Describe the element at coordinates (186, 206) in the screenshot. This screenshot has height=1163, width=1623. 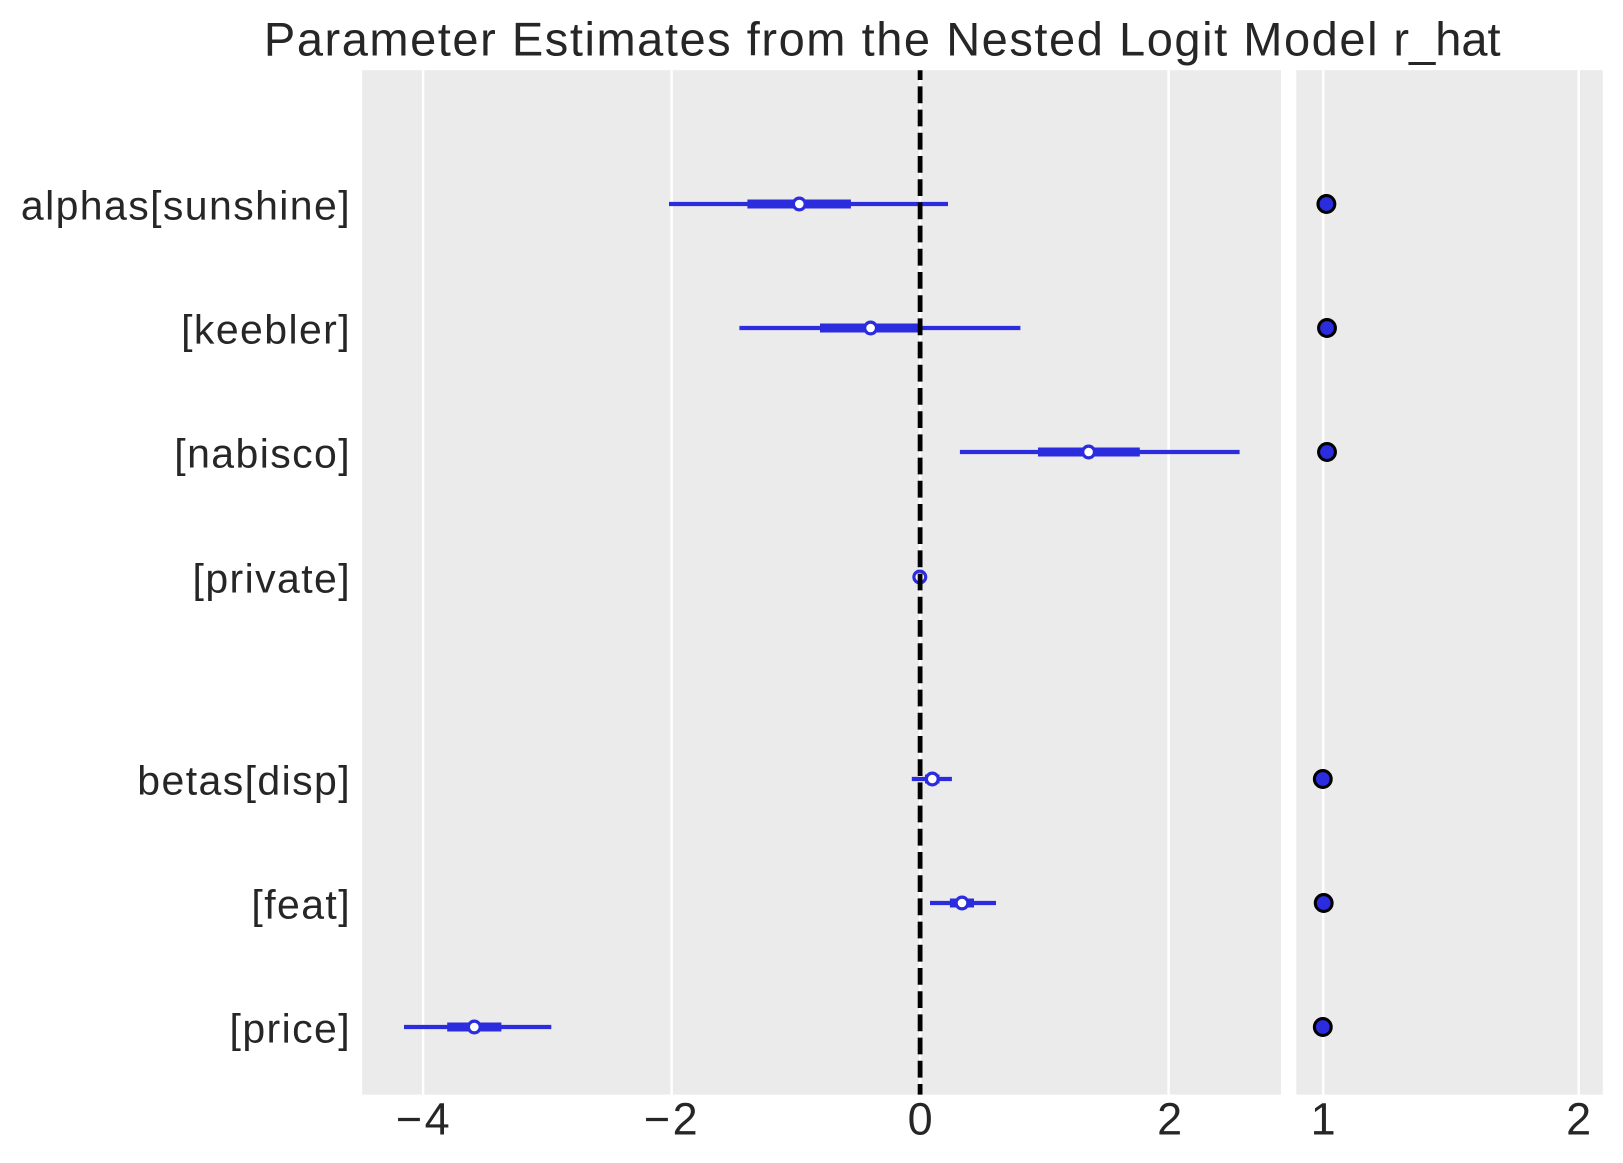
I see `svg-text: alphas[sunshine]` at that location.